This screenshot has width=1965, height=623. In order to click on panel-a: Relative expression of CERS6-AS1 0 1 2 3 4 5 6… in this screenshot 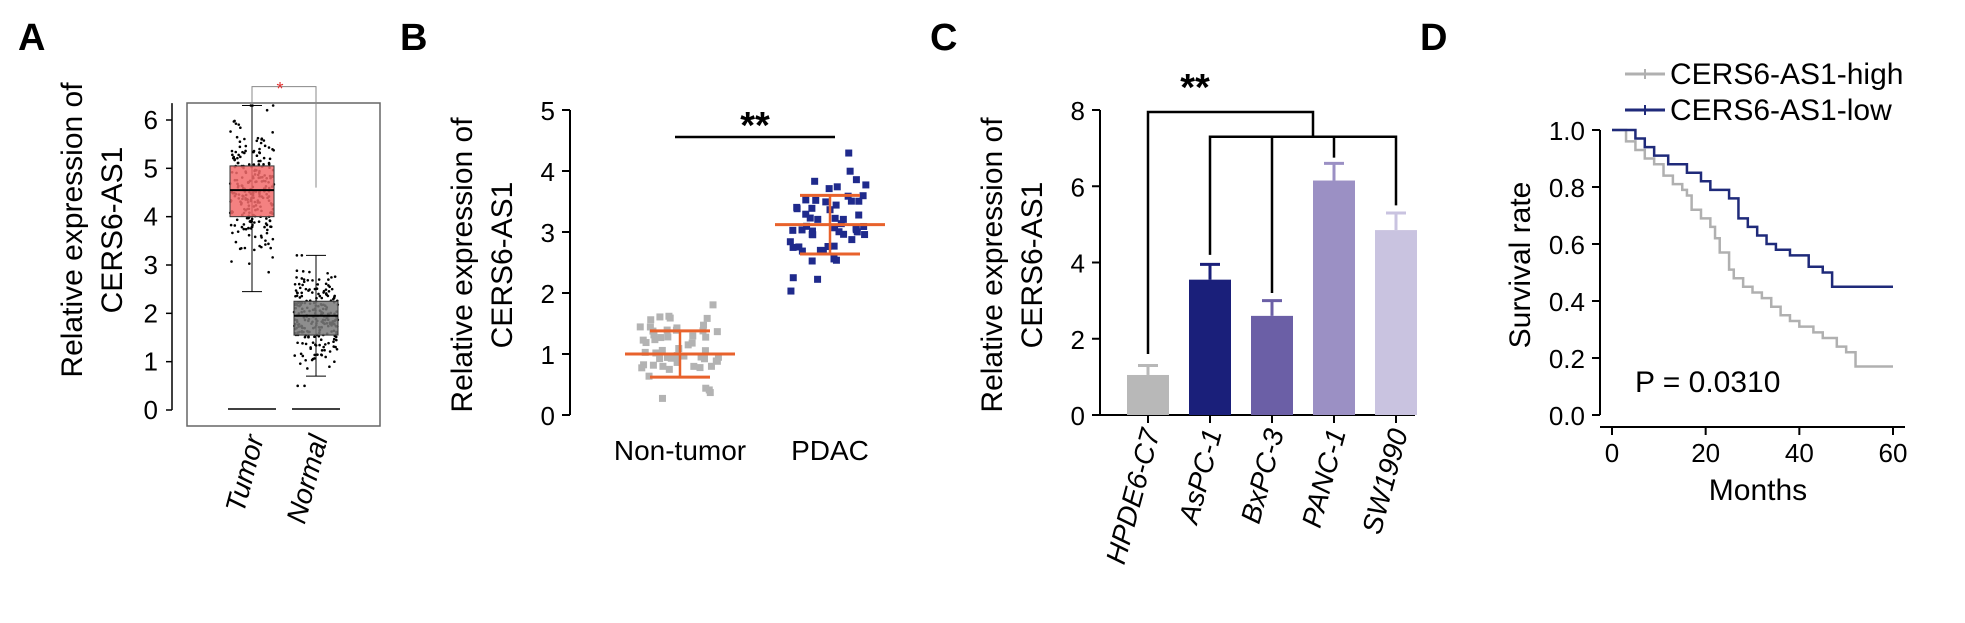, I will do `click(218, 303)`.